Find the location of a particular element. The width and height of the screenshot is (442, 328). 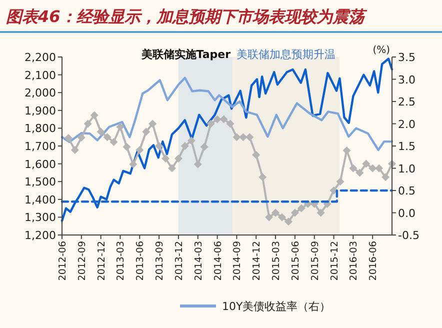

x-tick-label: 2012-09 is located at coordinates (82, 261).